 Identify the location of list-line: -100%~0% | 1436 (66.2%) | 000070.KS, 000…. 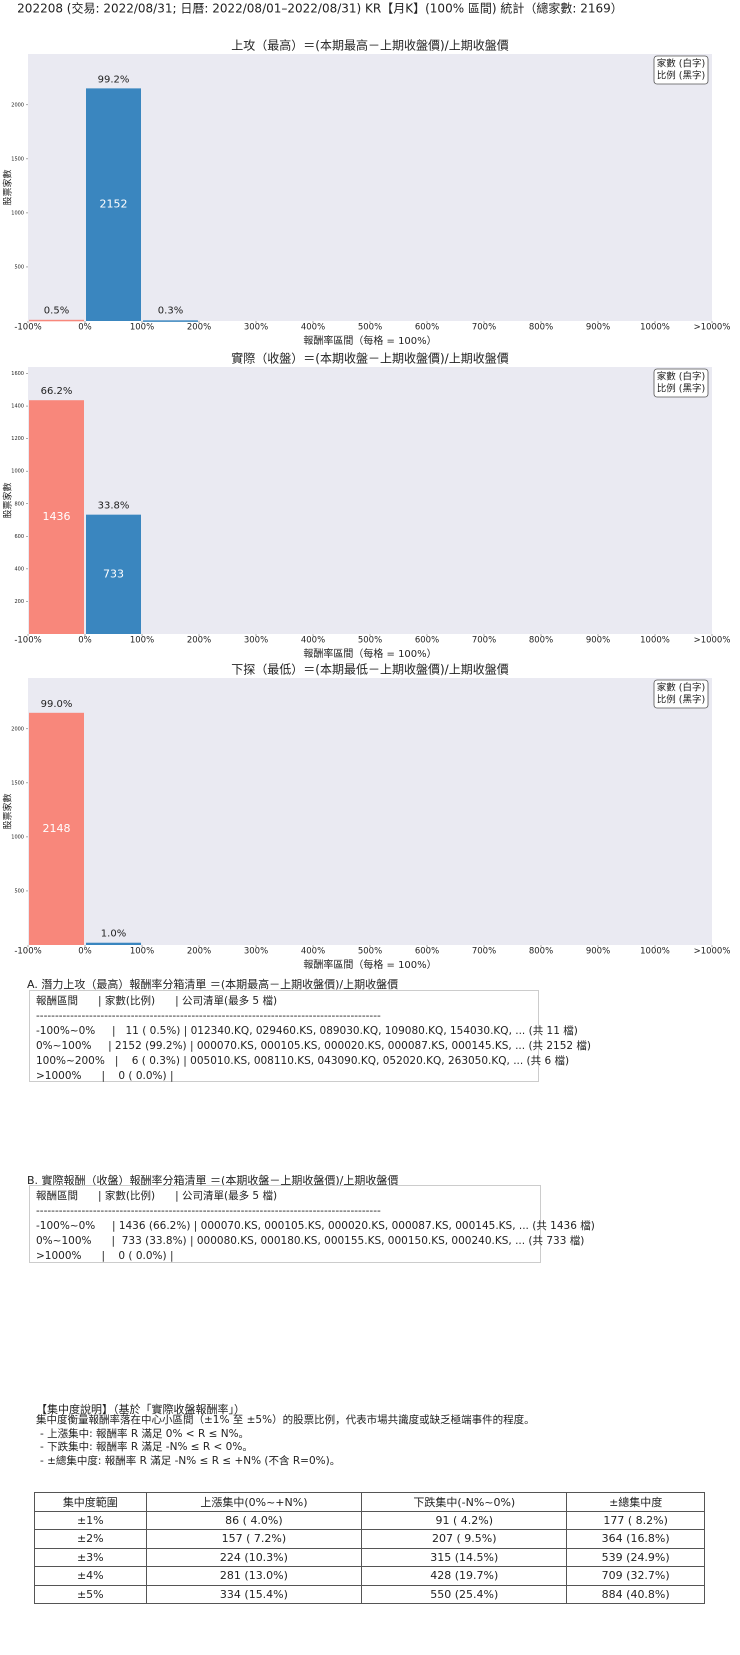
(315, 1226).